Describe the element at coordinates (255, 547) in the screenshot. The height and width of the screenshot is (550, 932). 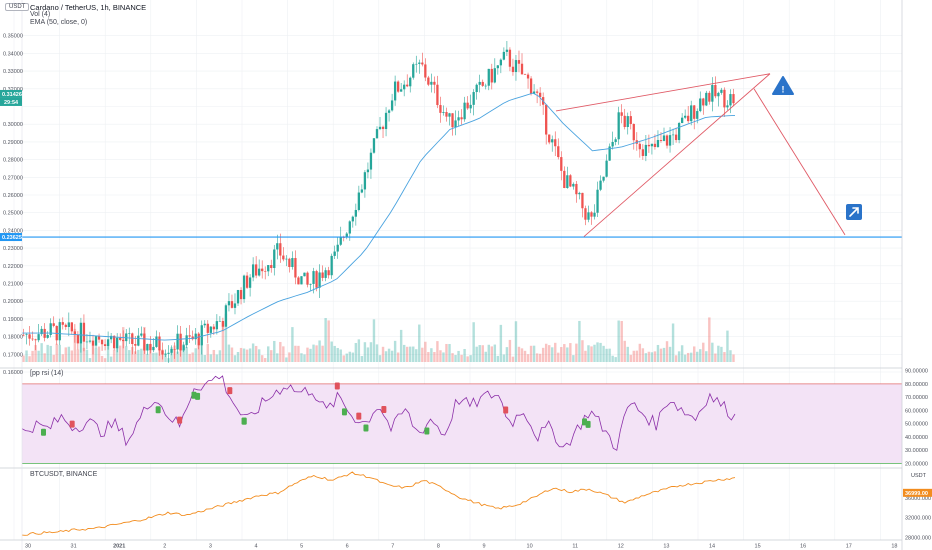
I see `time-tick: 4` at that location.